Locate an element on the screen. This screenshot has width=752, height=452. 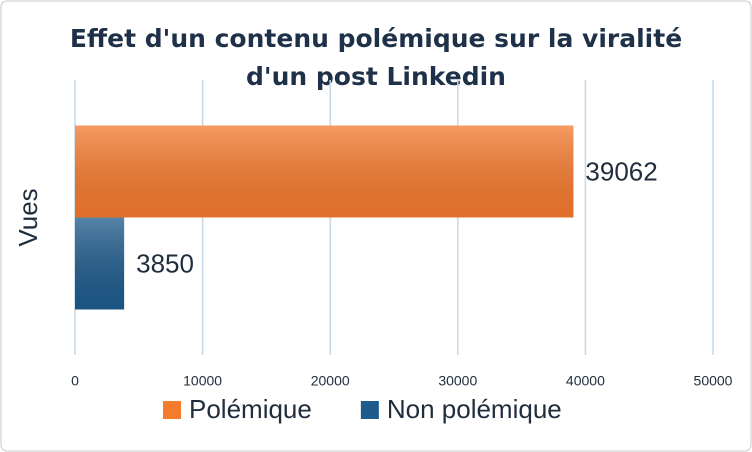
chart-title: d'un post Linkedin is located at coordinates (376, 76).